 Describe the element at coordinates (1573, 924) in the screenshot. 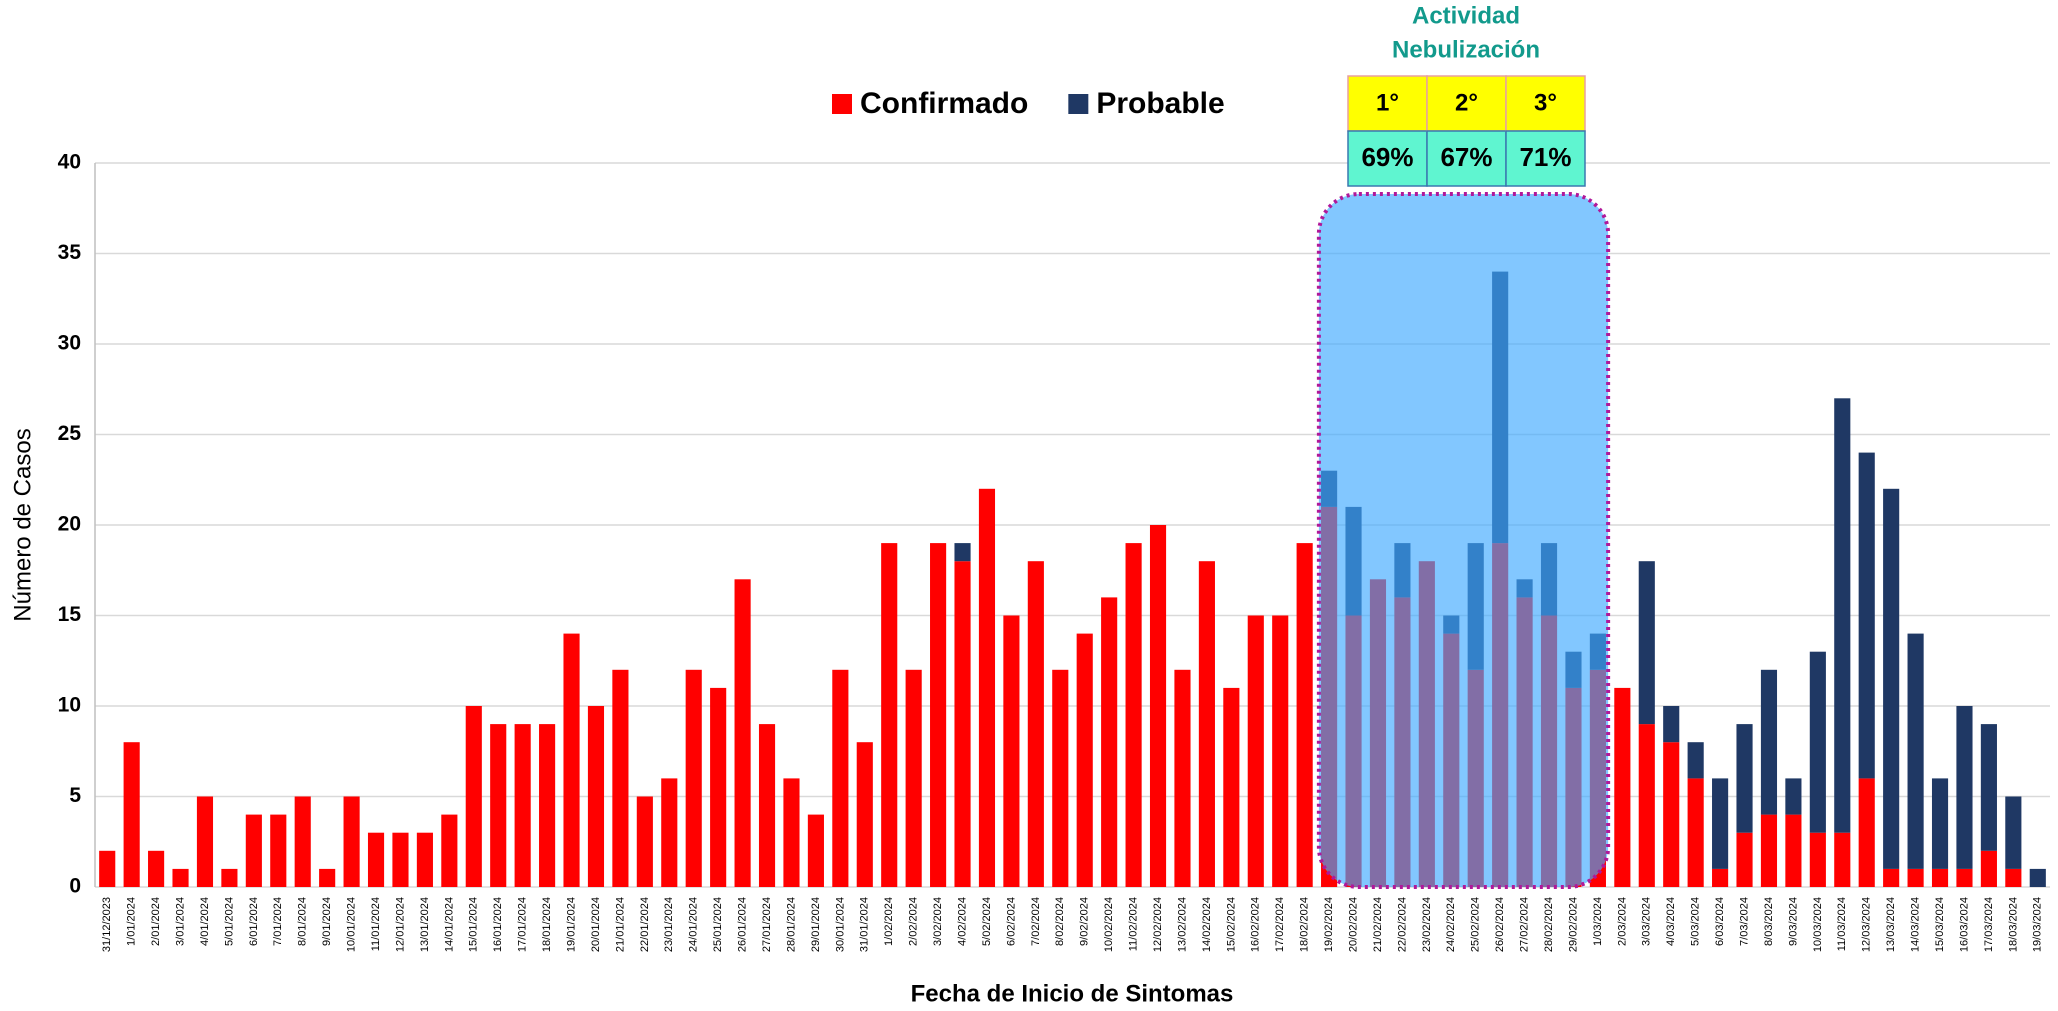

I see `x-tick-label: 29/02/2024` at that location.